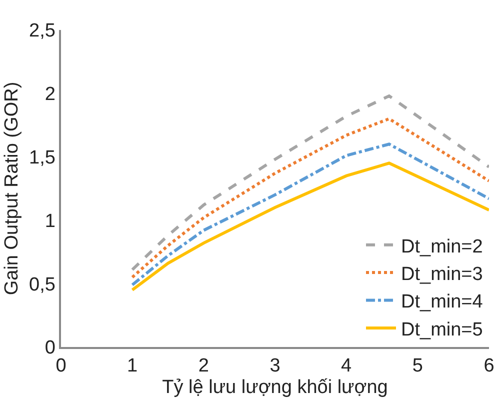 This screenshot has width=504, height=404. Describe the element at coordinates (442, 247) in the screenshot. I see `legend-label: Dt_min=2` at that location.